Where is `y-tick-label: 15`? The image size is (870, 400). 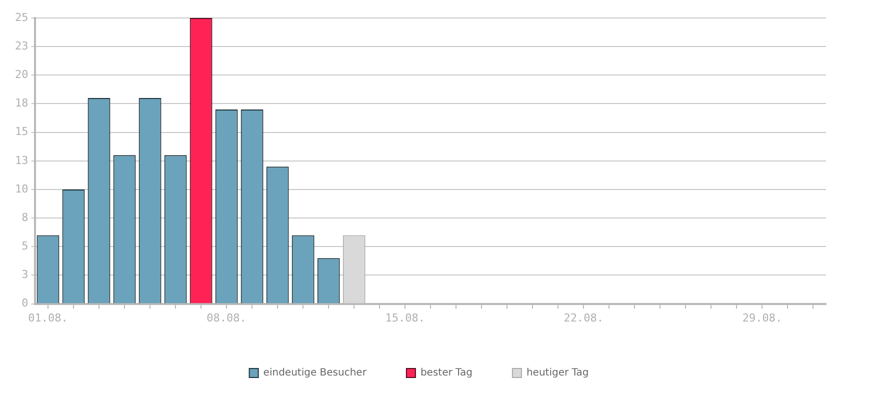 y-tick-label: 15 is located at coordinates (21, 131).